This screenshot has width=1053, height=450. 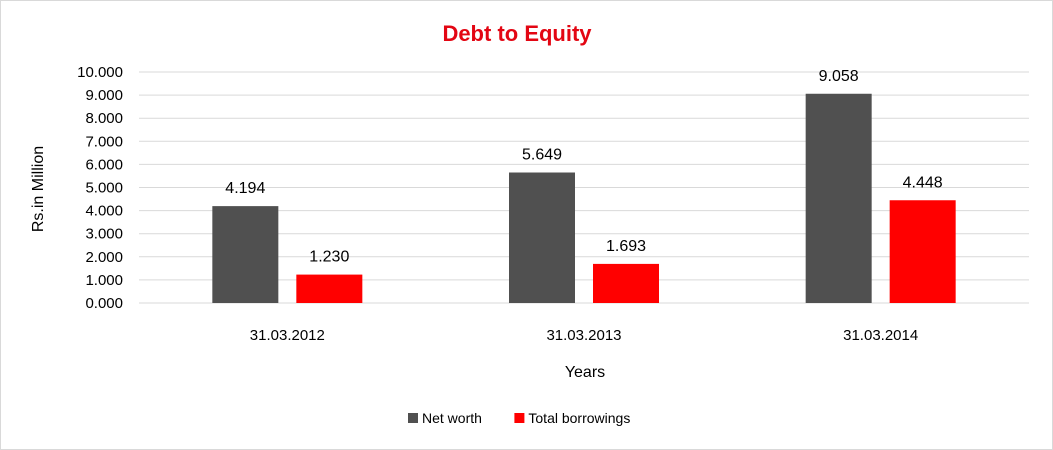 I want to click on data-label: 4.194, so click(x=245, y=188).